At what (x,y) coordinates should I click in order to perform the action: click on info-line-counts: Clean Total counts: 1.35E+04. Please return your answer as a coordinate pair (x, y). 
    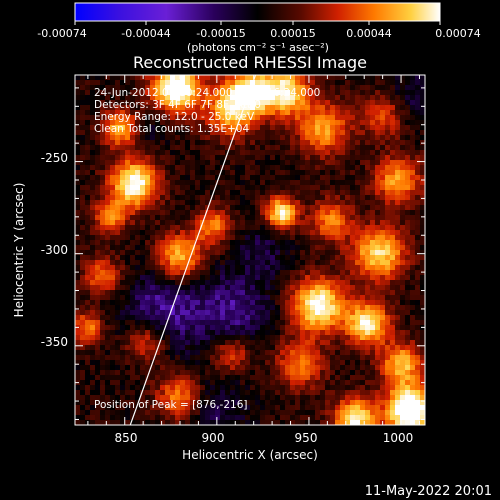
    Looking at the image, I should click on (171, 129).